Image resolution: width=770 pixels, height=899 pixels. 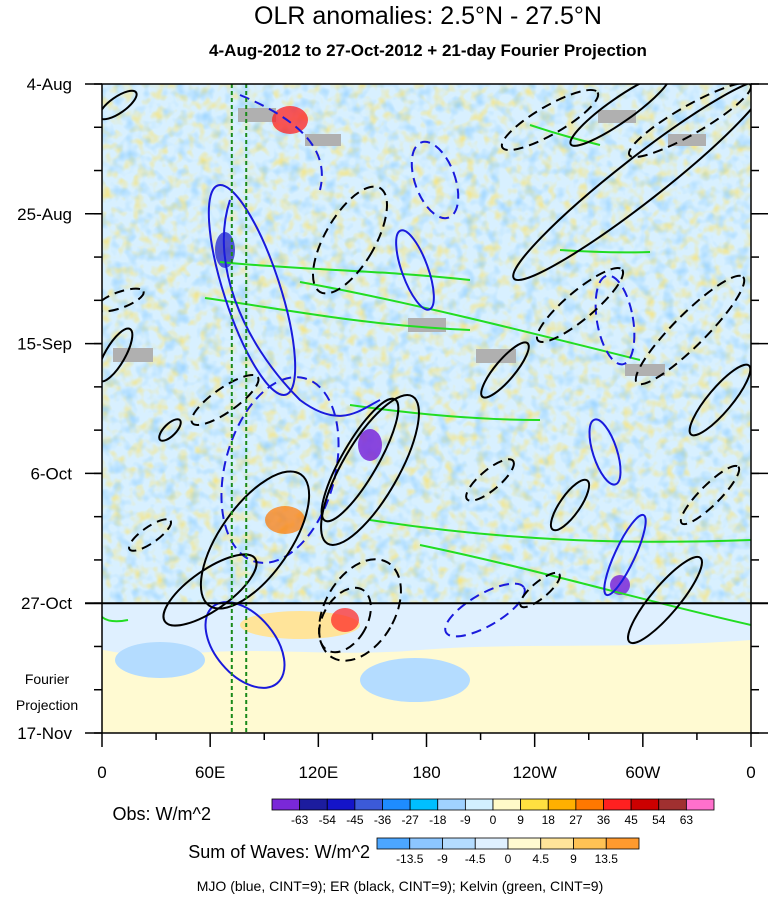 I want to click on colorbar-label: 54, so click(x=659, y=820).